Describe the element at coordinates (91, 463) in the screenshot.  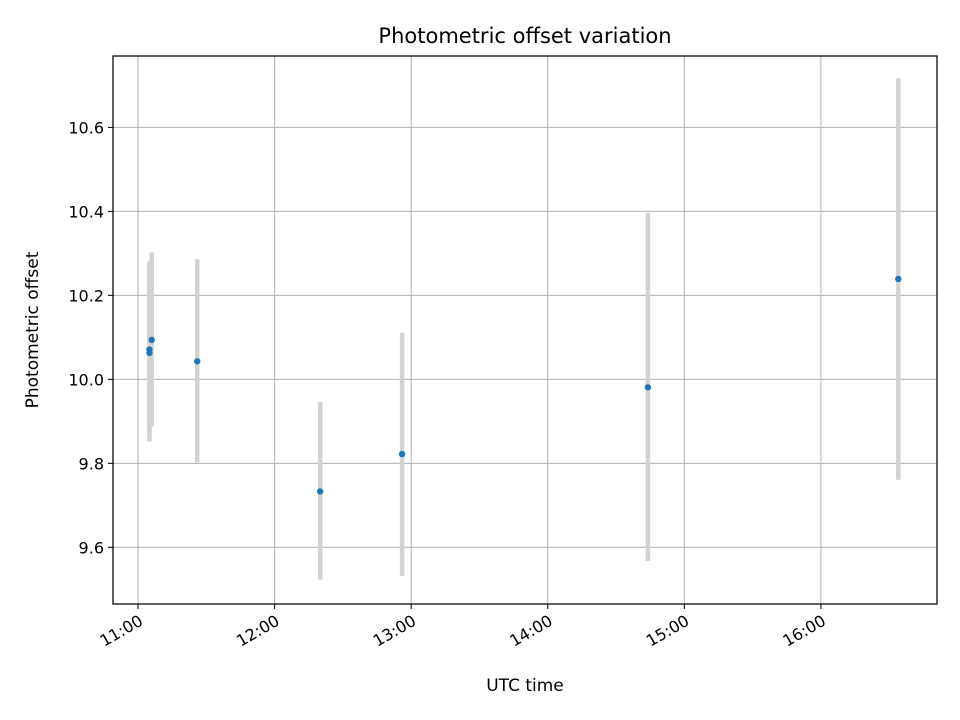
I see `y-tick-label: 9.8` at that location.